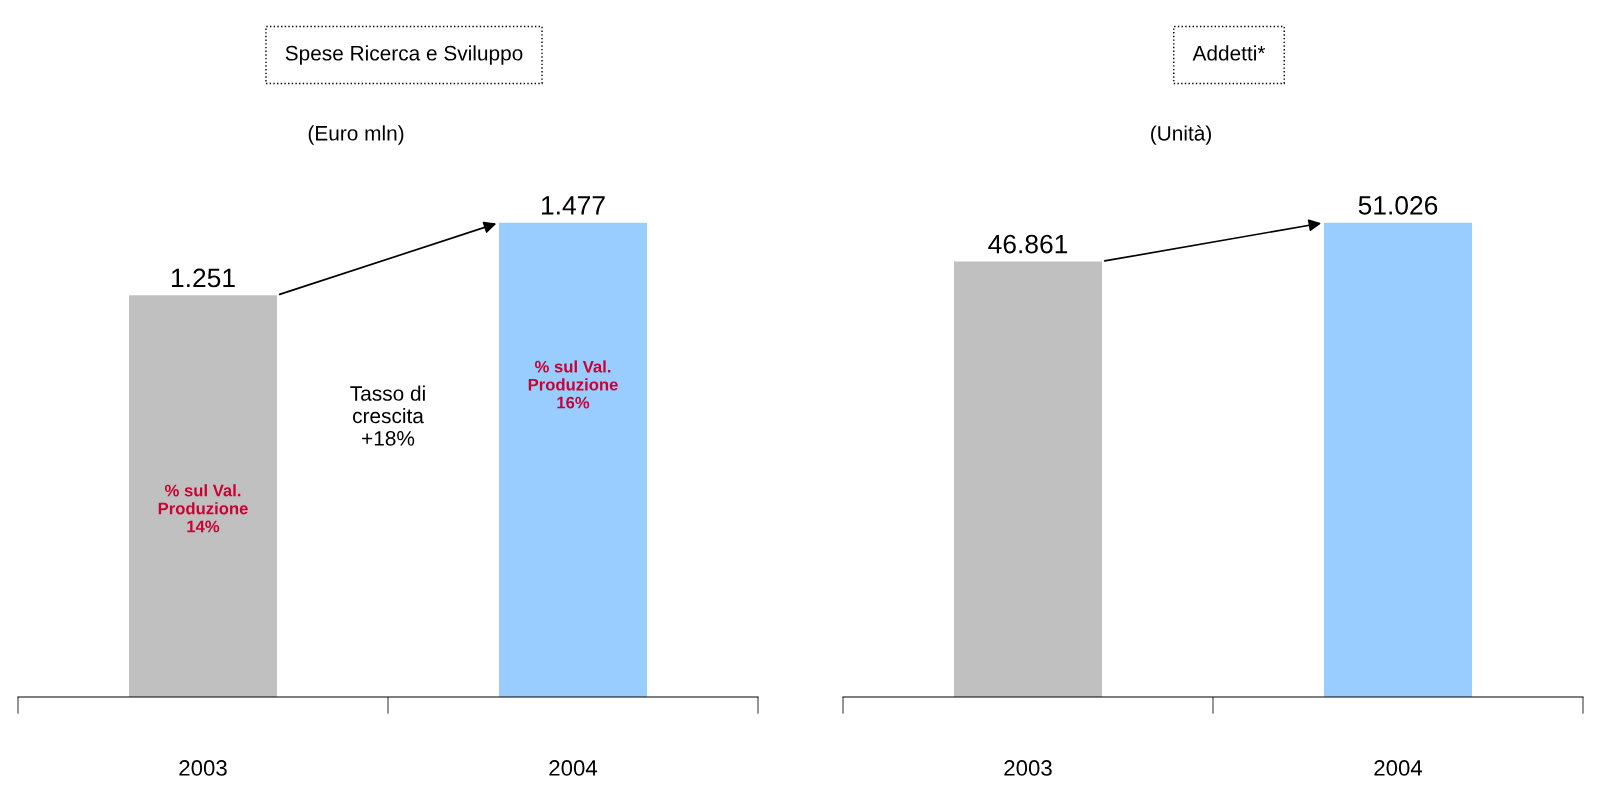 This screenshot has height=787, width=1599. Describe the element at coordinates (1398, 205) in the screenshot. I see `data-label: 51.026` at that location.